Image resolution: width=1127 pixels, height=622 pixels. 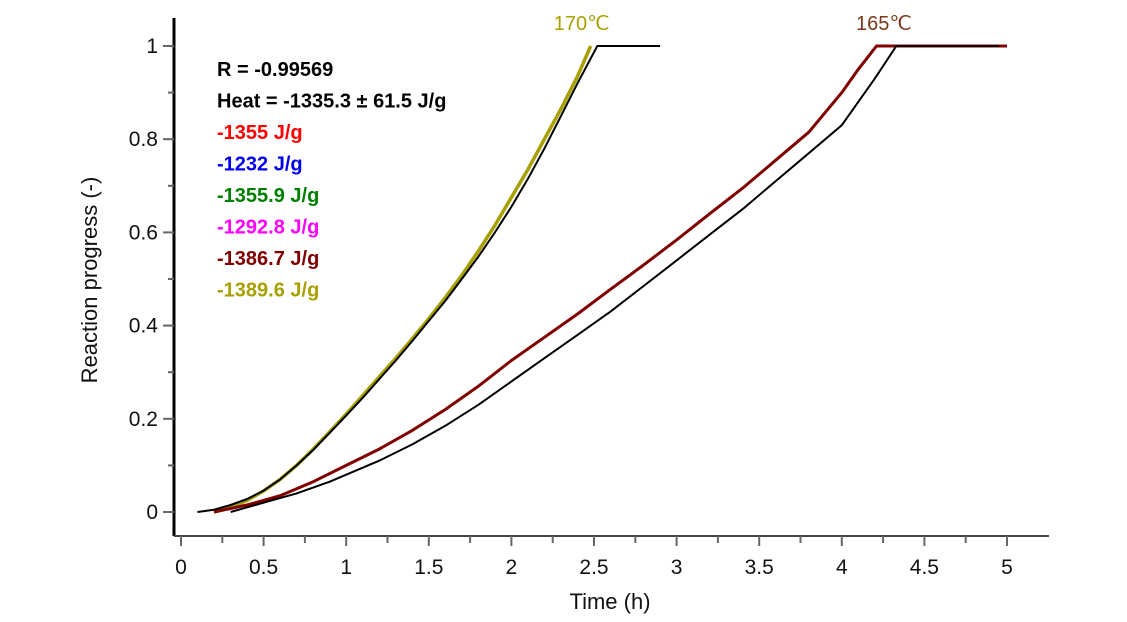 I want to click on y-tick-label: 1, so click(x=152, y=46).